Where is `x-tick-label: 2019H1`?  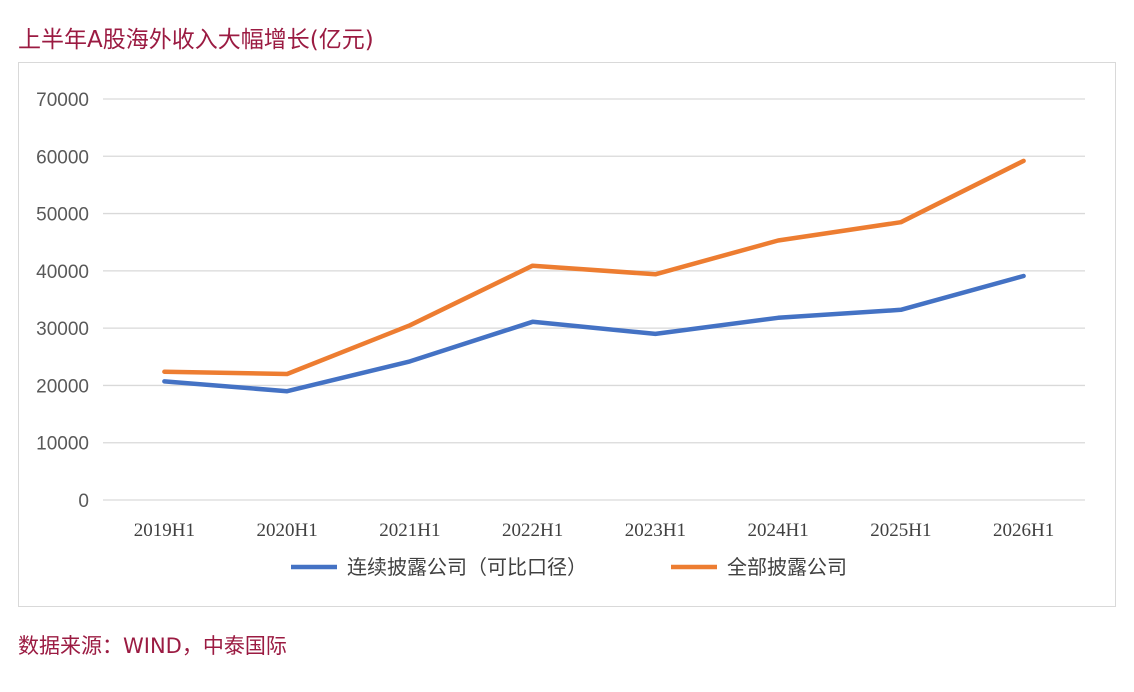
x-tick-label: 2019H1 is located at coordinates (164, 530).